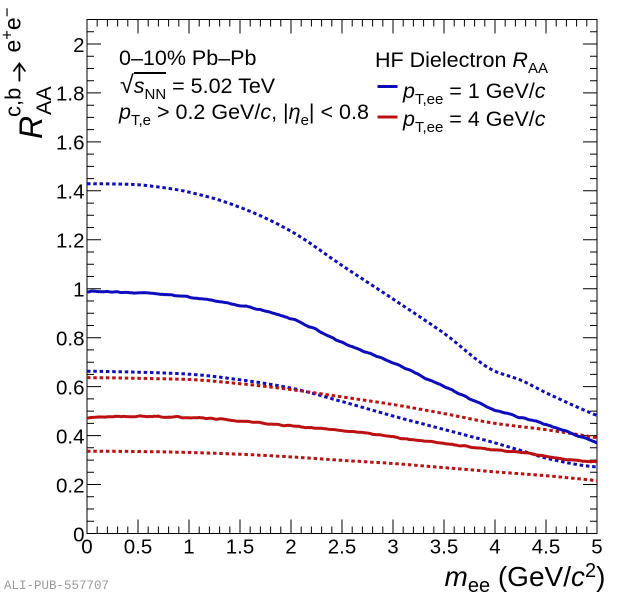  What do you see at coordinates (70, 436) in the screenshot?
I see `svg-text: 0.4` at bounding box center [70, 436].